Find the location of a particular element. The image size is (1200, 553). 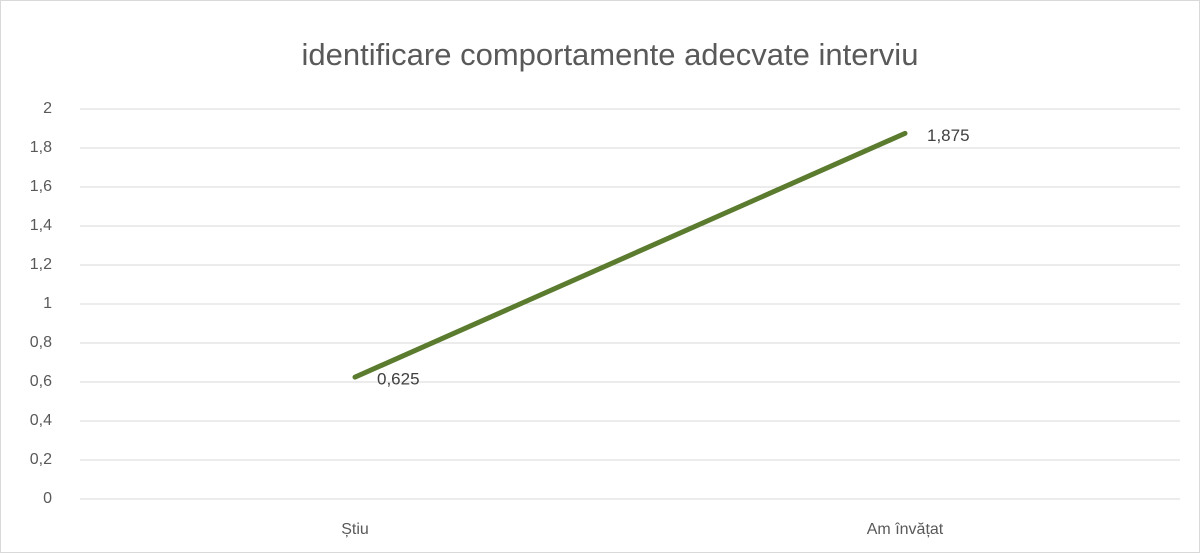

x-tick-label: Am învățat is located at coordinates (905, 529).